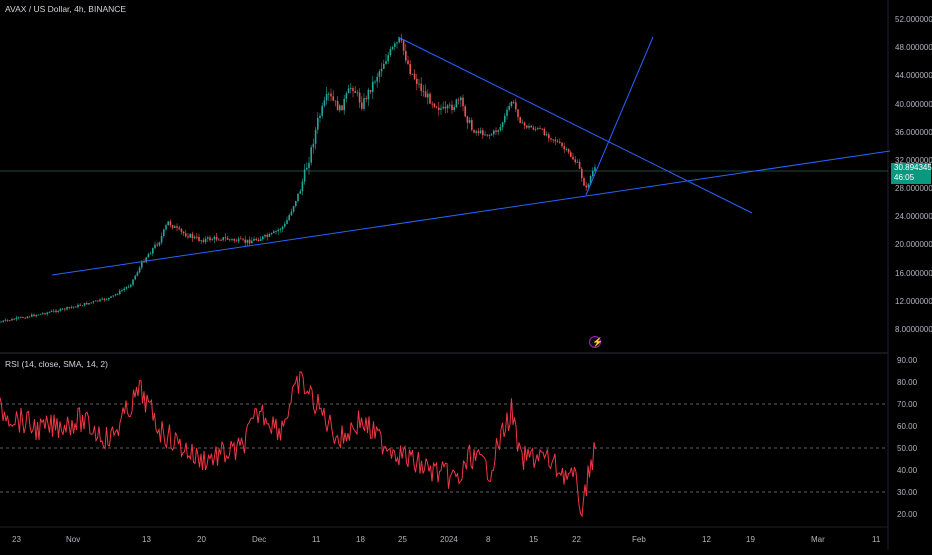 The width and height of the screenshot is (932, 555). I want to click on price-label: 20.0000000, so click(913, 244).